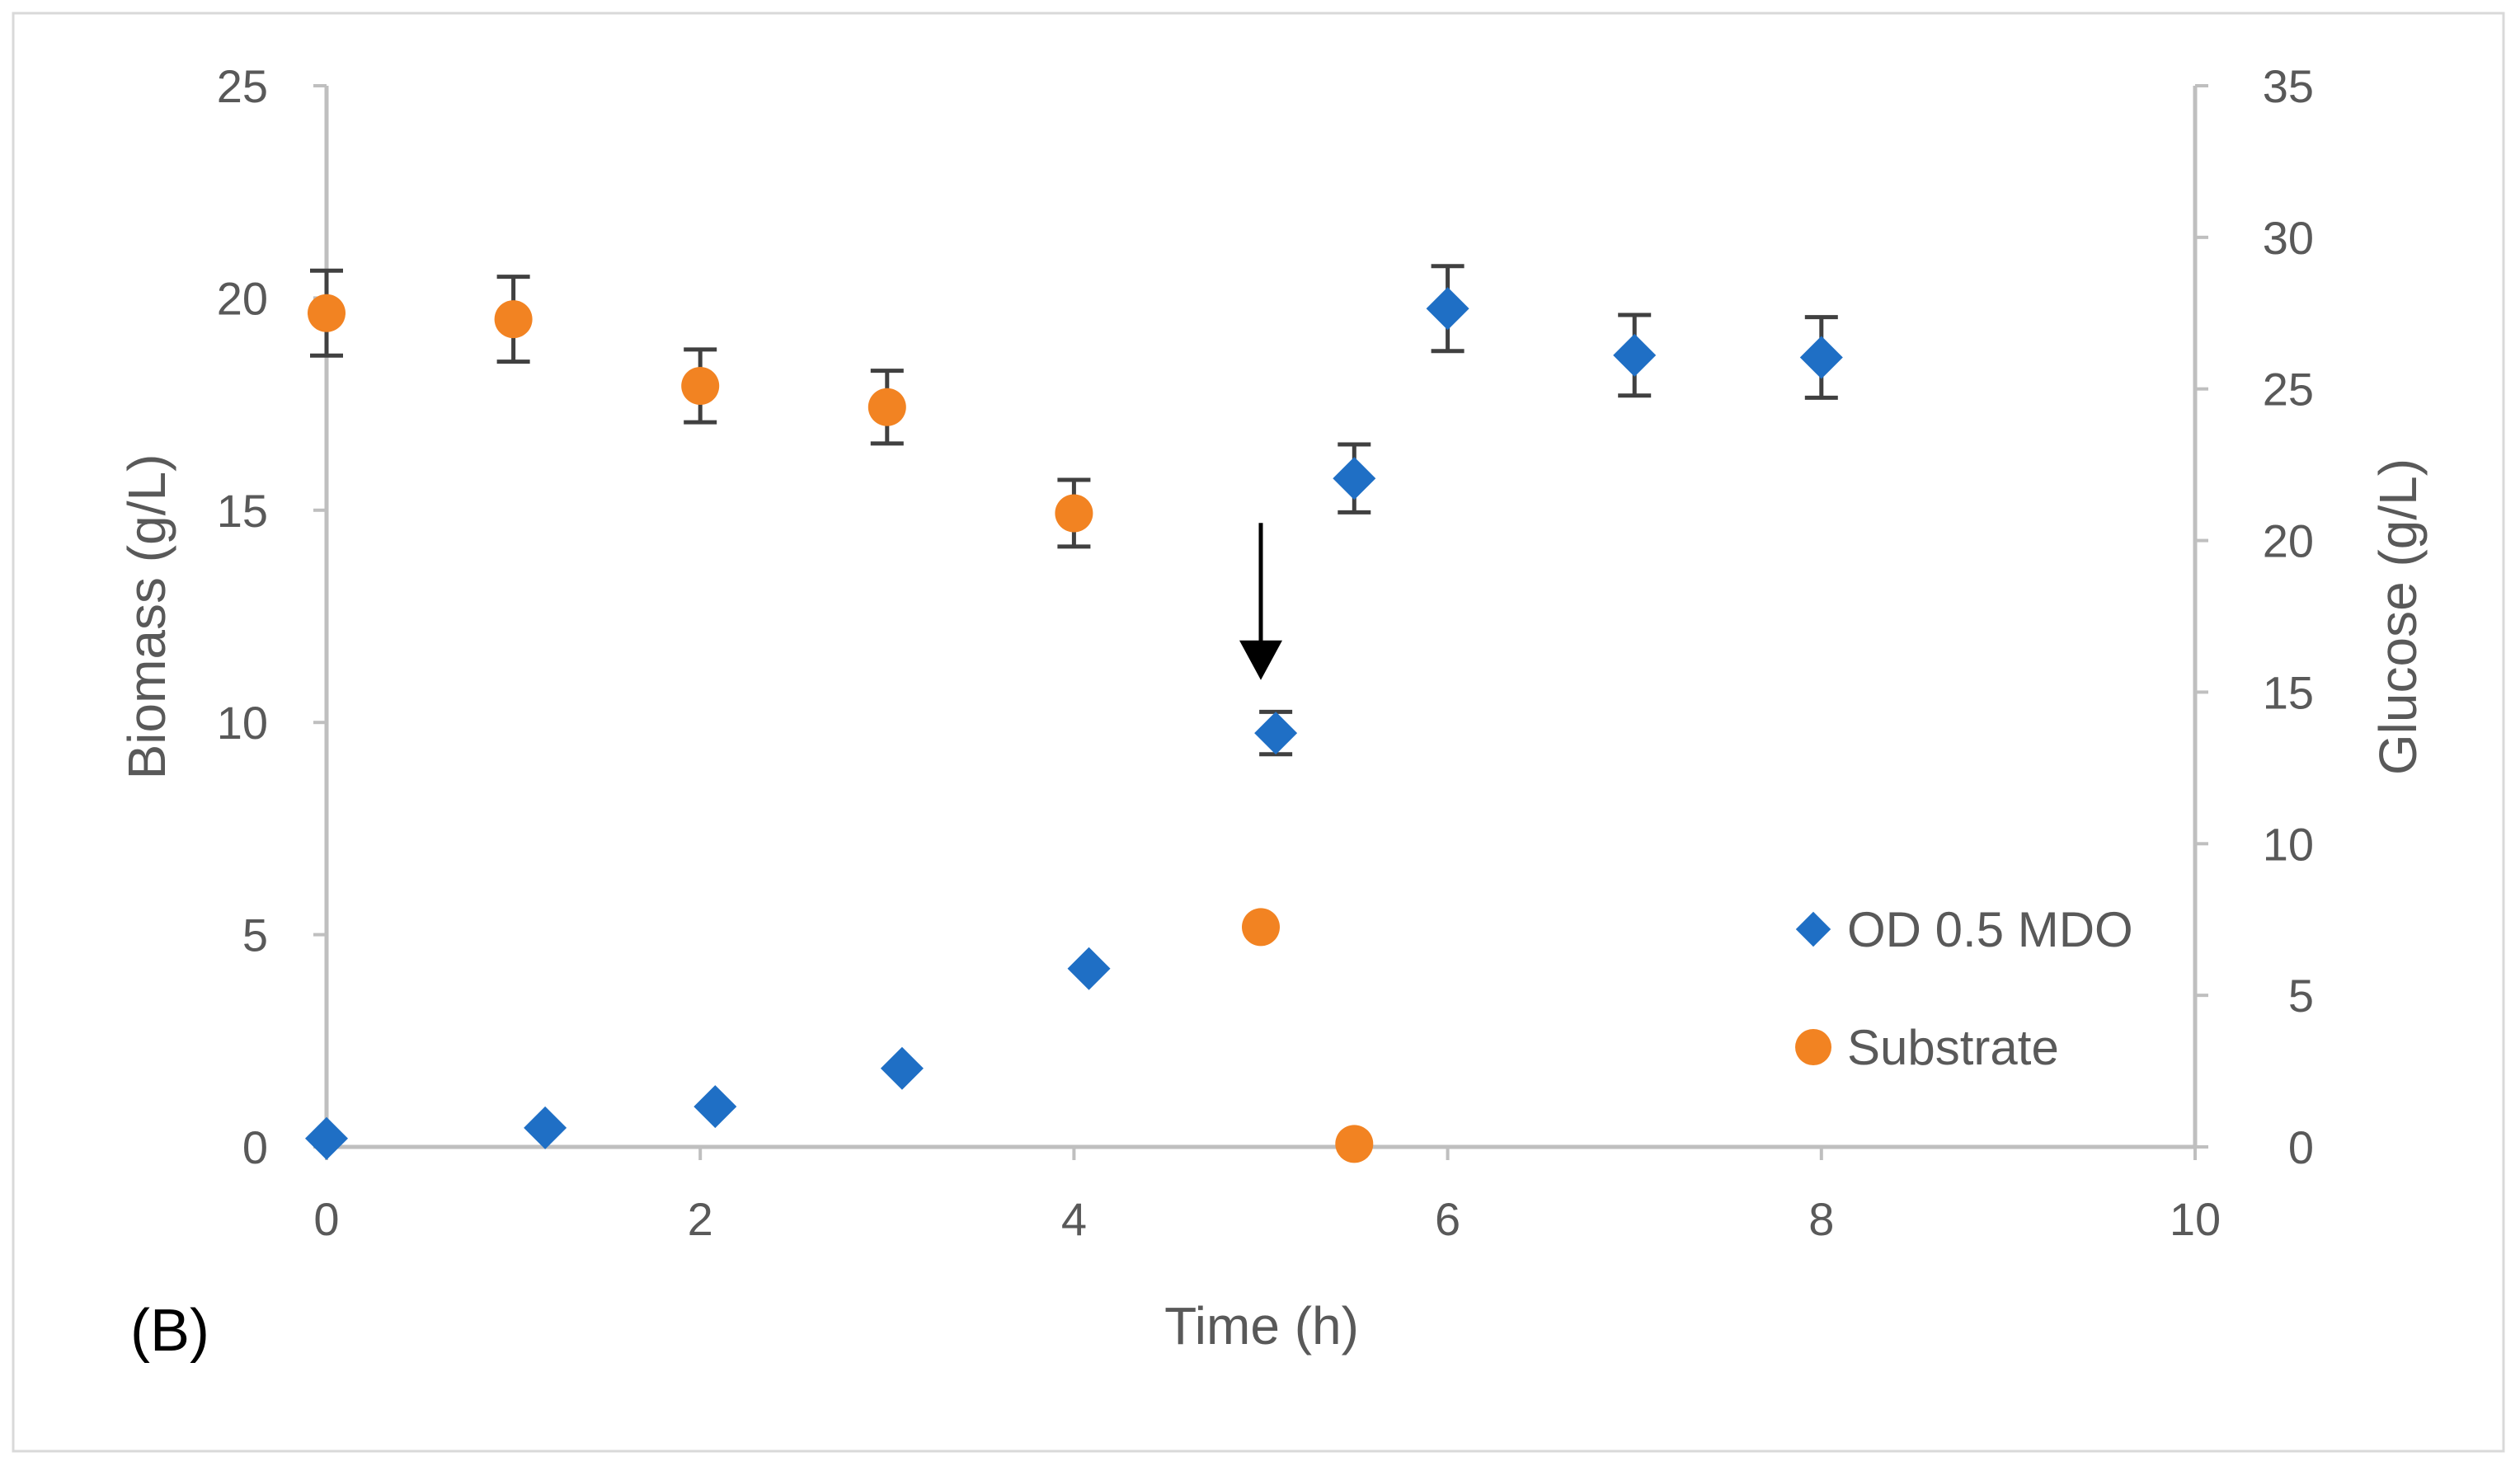 This screenshot has height=1466, width=2520. What do you see at coordinates (169, 1331) in the screenshot?
I see `panel-label: (B)` at bounding box center [169, 1331].